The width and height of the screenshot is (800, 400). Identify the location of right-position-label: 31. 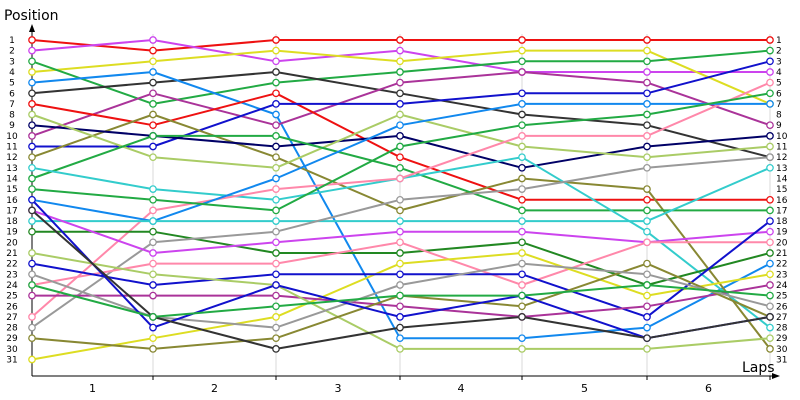
(781, 361).